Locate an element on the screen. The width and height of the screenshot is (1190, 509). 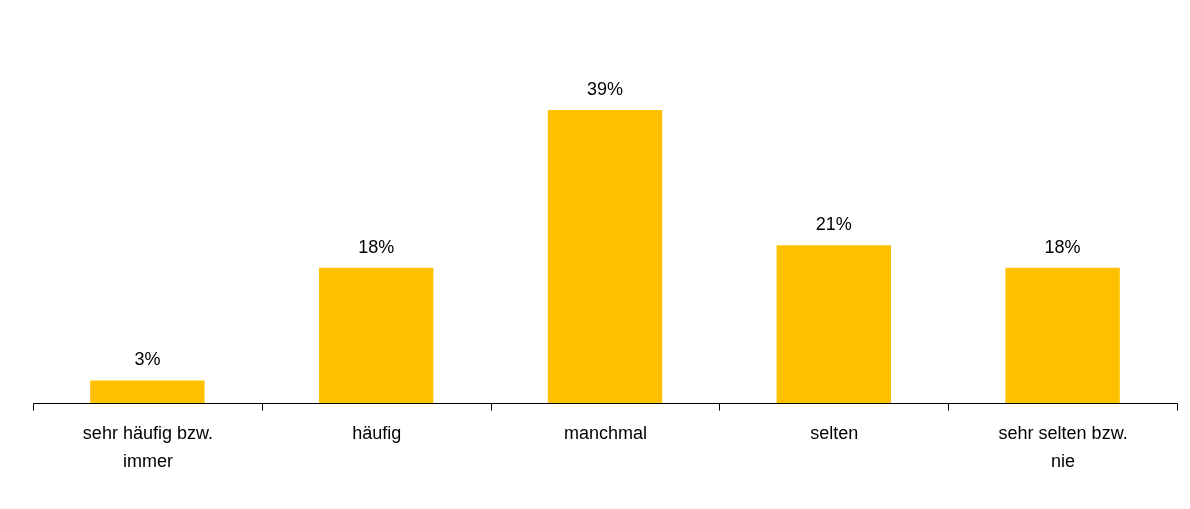
data-label: 3% is located at coordinates (147, 359).